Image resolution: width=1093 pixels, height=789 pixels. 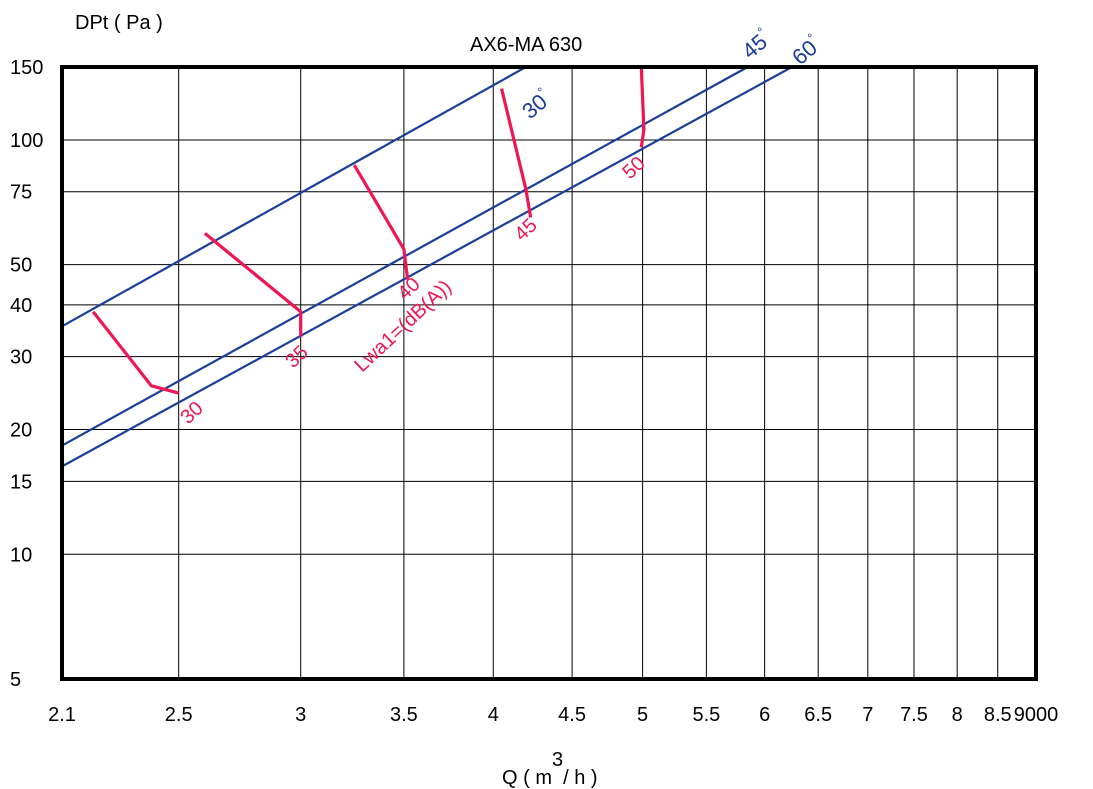 What do you see at coordinates (633, 167) in the screenshot?
I see `noise-label-50: 50` at bounding box center [633, 167].